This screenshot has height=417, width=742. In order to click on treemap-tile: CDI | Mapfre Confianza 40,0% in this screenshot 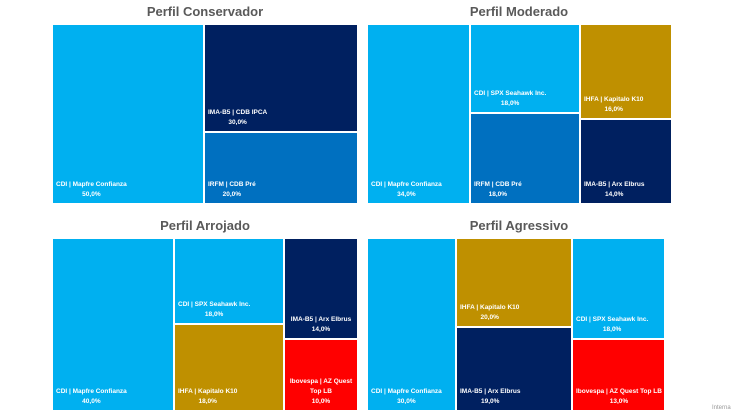, I will do `click(113, 324)`.